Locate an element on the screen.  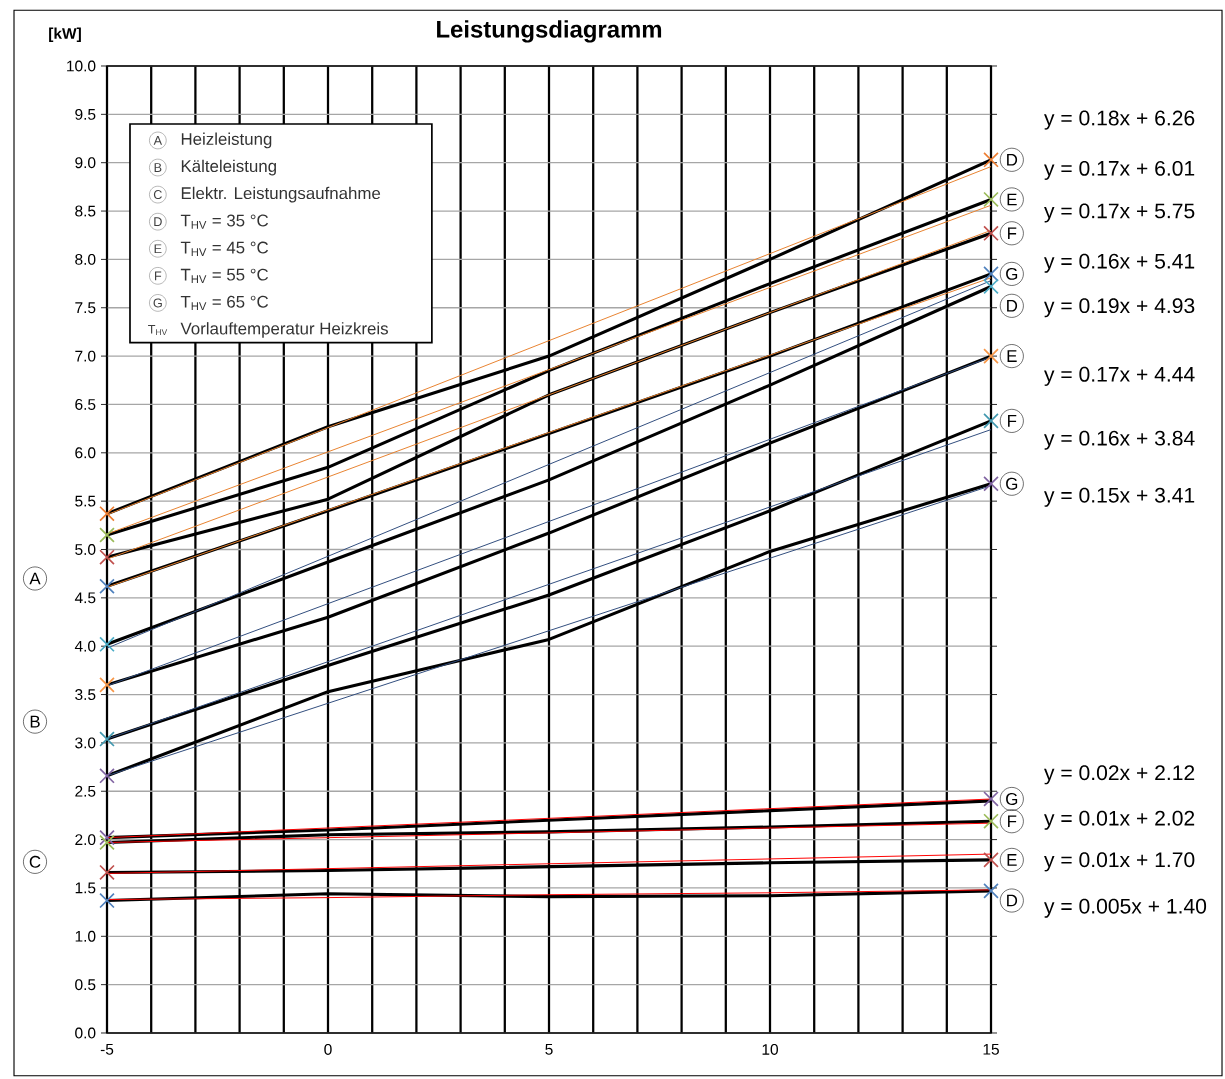
annotation: G is located at coordinates (157, 303).